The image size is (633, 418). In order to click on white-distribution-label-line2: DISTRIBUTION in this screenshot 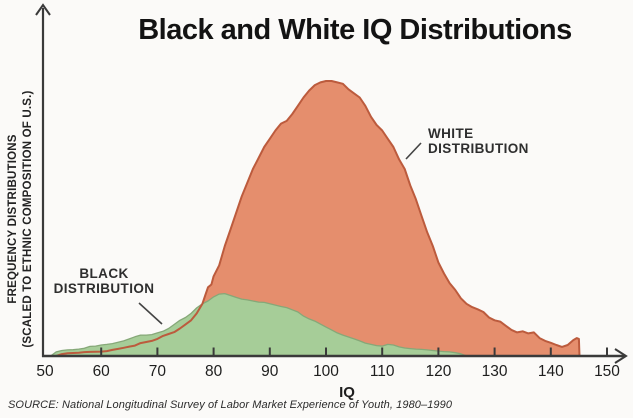, I will do `click(478, 148)`.